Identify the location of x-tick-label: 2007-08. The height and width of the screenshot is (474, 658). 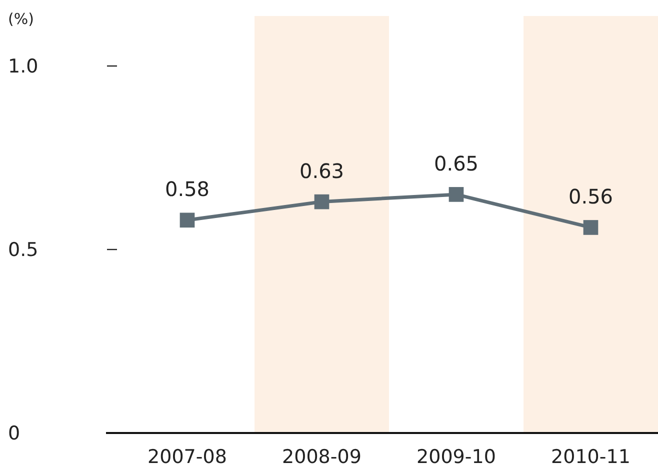
(187, 457).